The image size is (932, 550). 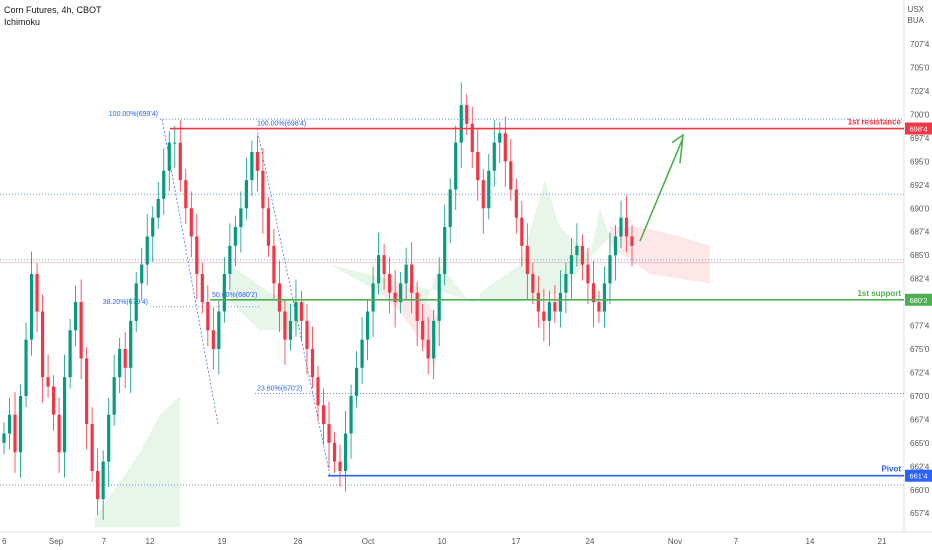 What do you see at coordinates (920, 91) in the screenshot?
I see `y-tick-label: 702'4` at bounding box center [920, 91].